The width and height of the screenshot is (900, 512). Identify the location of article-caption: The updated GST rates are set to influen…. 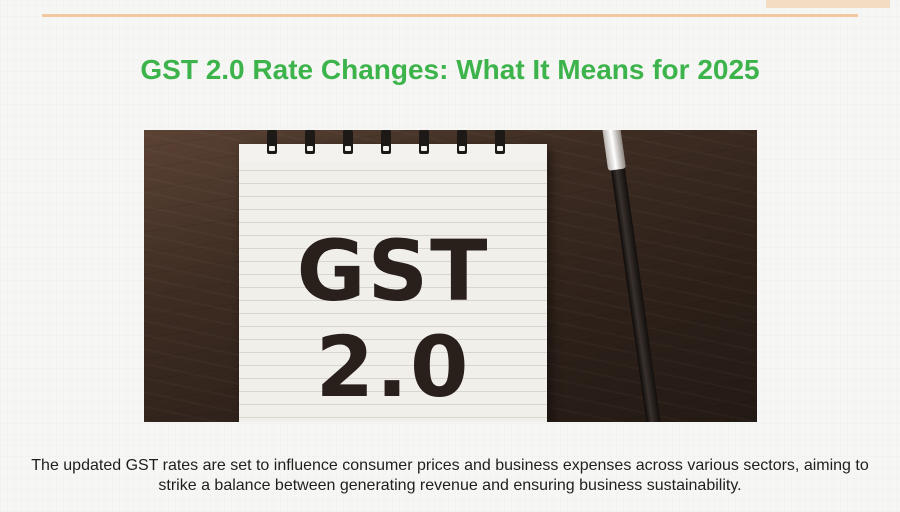
(450, 475).